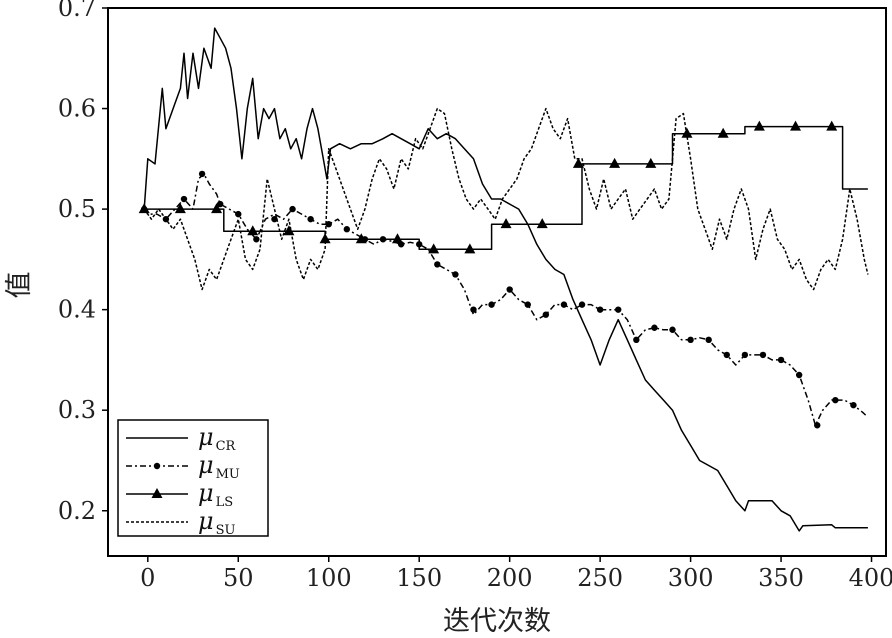 The height and width of the screenshot is (638, 892). Describe the element at coordinates (781, 578) in the screenshot. I see `x-tick-label: 350` at that location.